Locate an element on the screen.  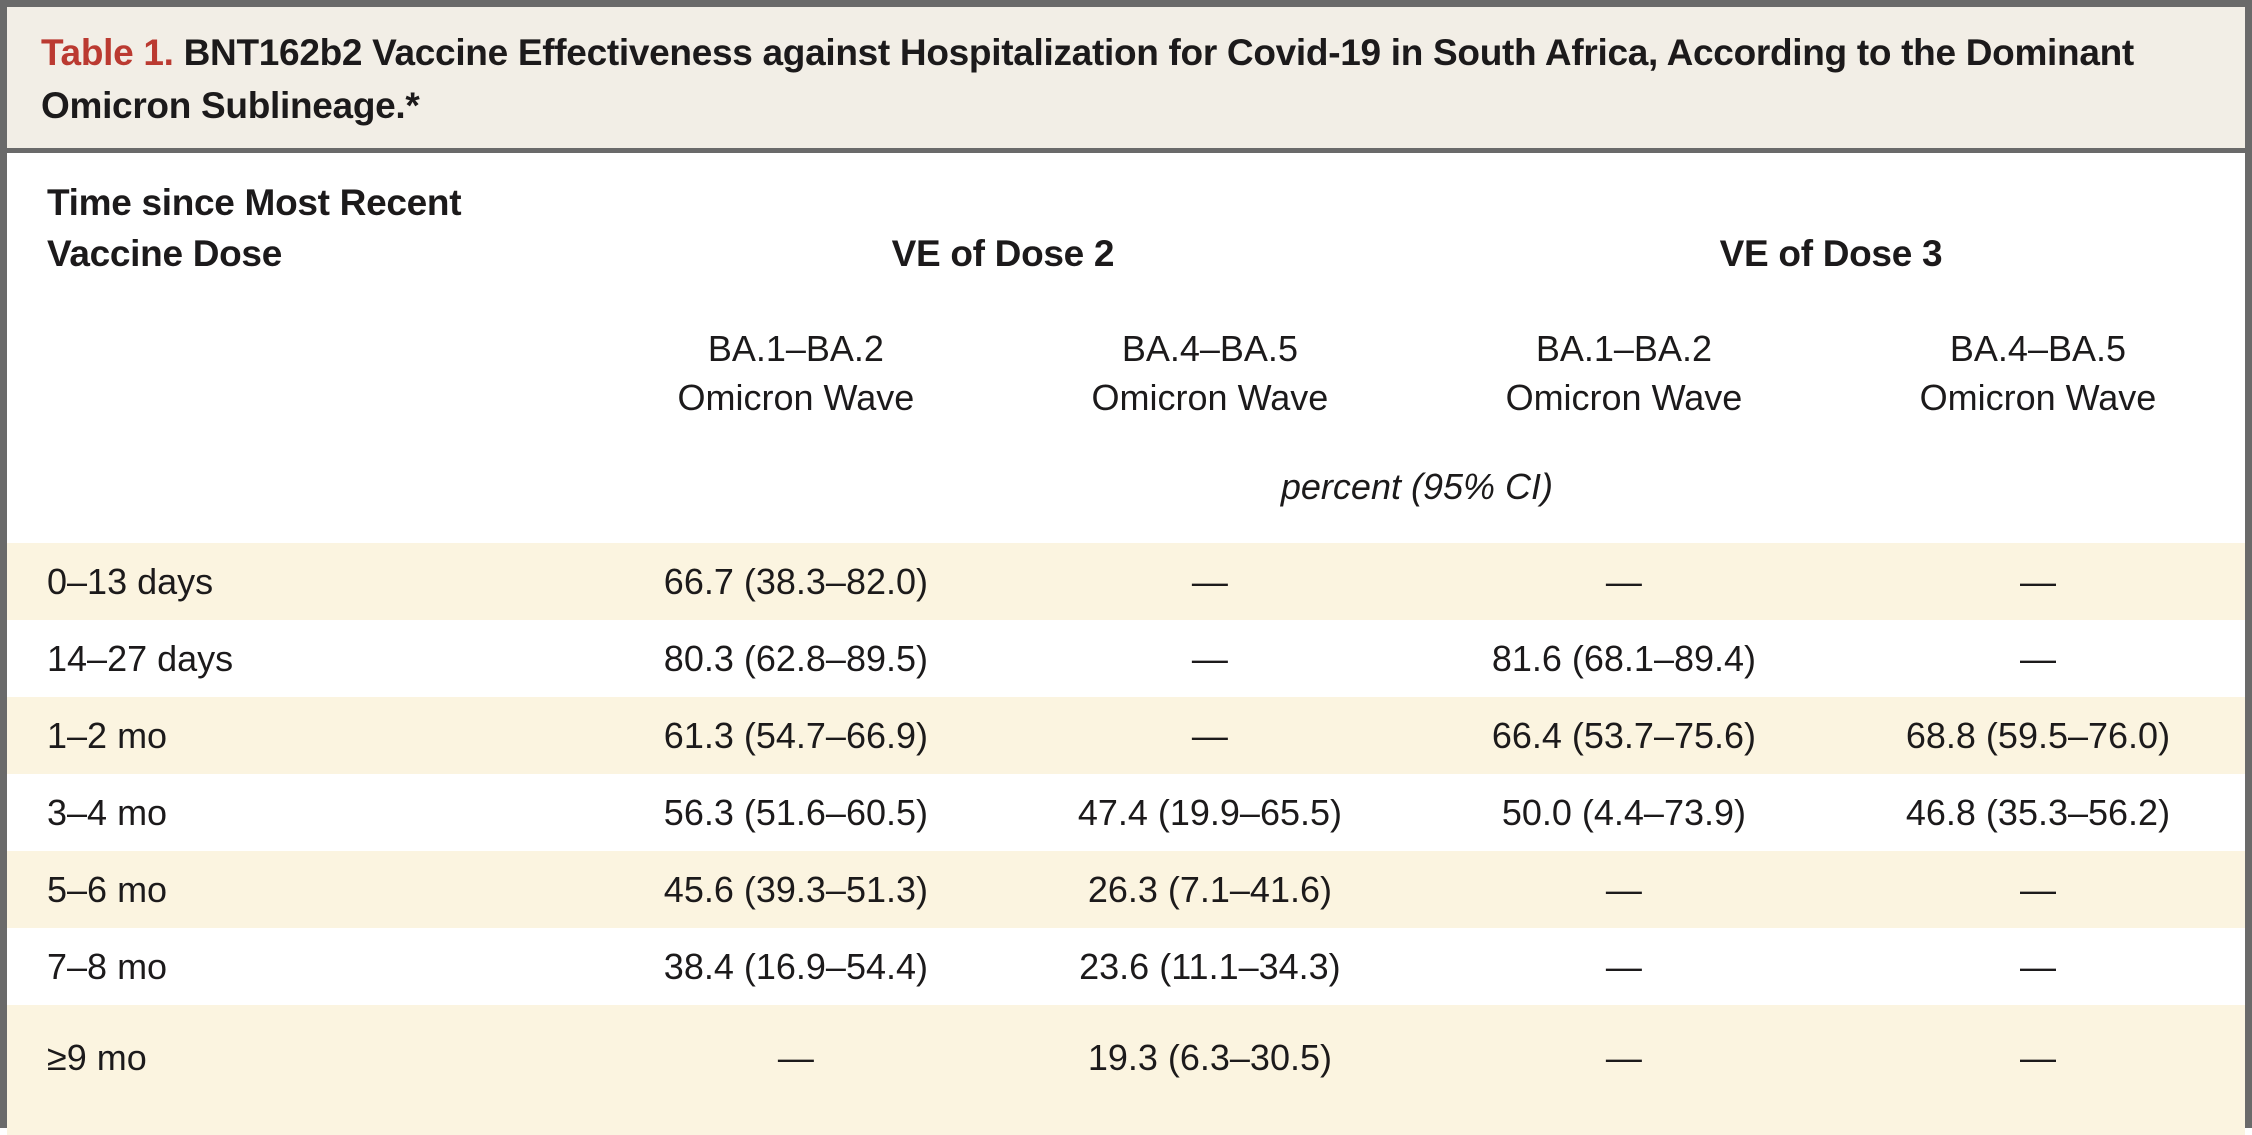
units-row: percent (95% CI) is located at coordinates (1126, 487).